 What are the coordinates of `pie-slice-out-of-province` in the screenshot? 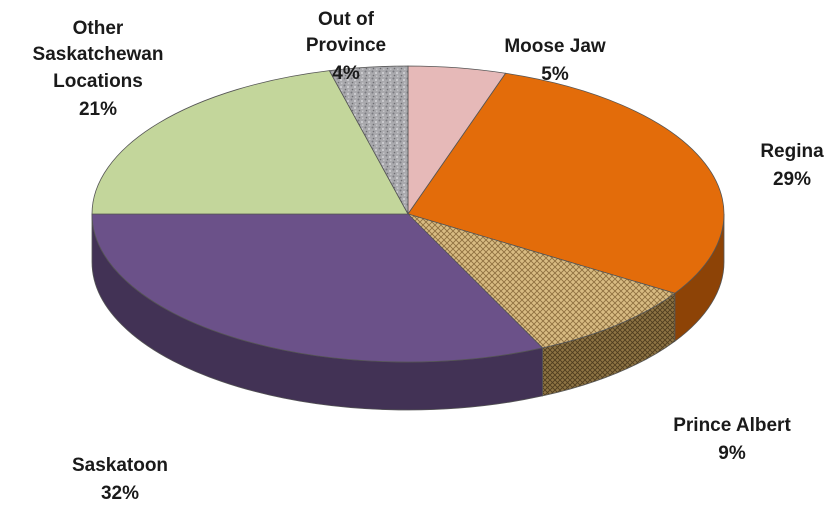 It's located at (368, 140).